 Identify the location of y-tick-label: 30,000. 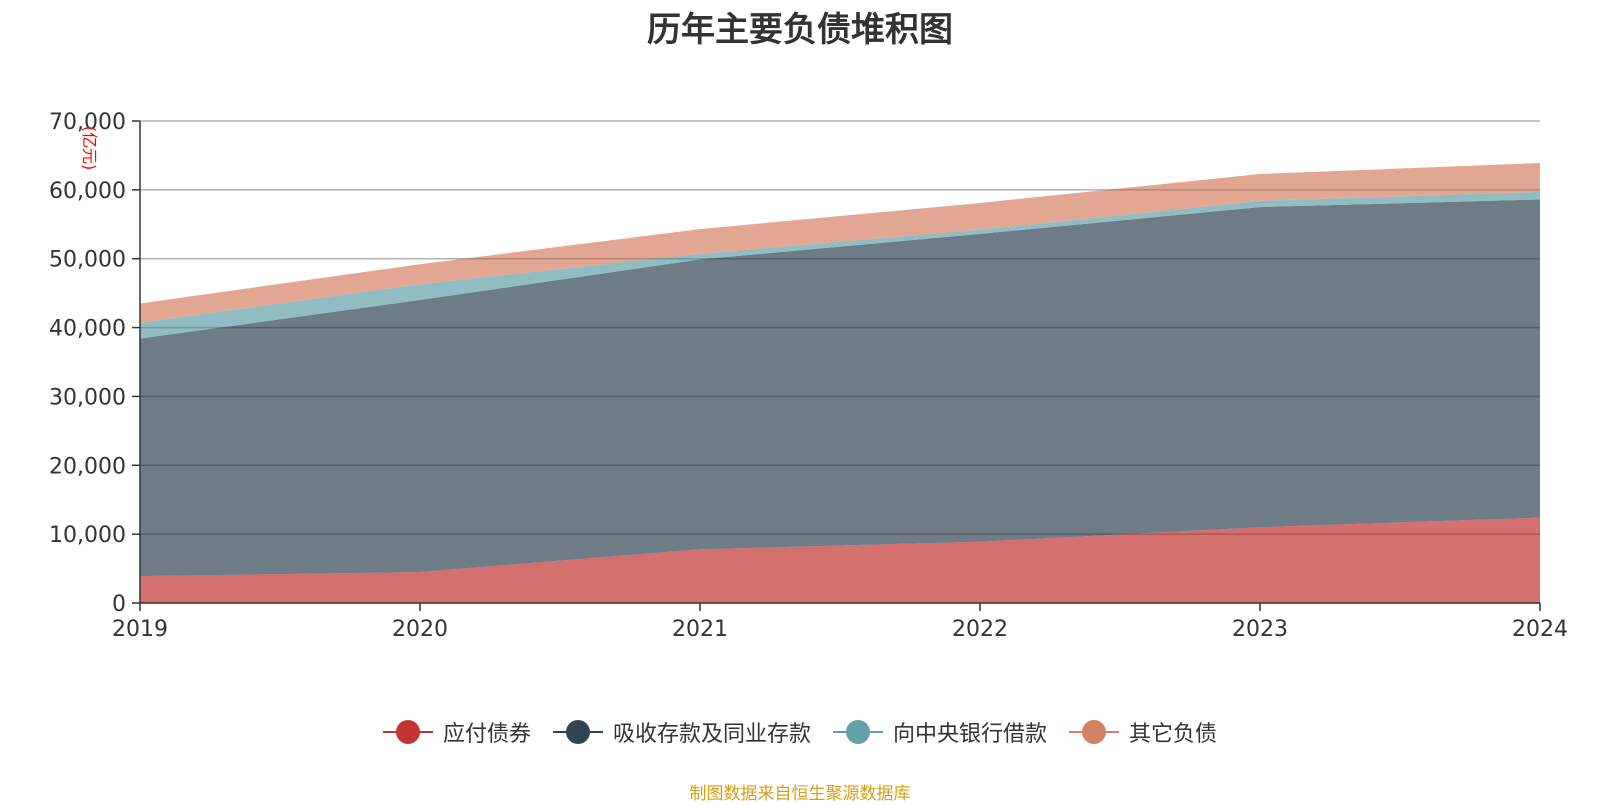
(87, 397).